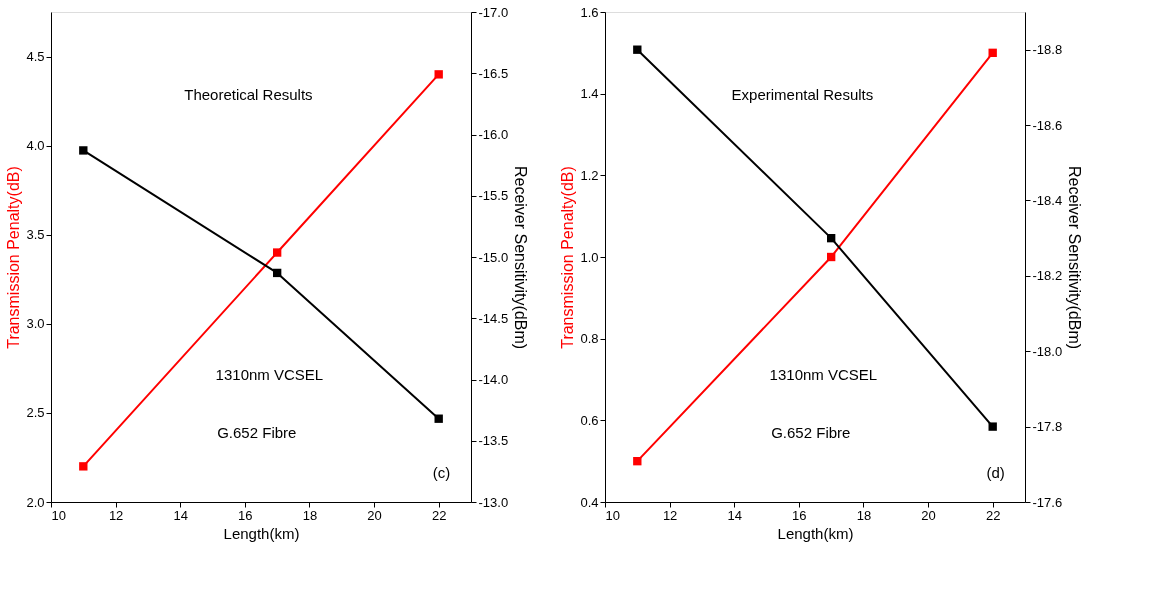  Describe the element at coordinates (802, 95) in the screenshot. I see `annotation: Experimental Results` at that location.